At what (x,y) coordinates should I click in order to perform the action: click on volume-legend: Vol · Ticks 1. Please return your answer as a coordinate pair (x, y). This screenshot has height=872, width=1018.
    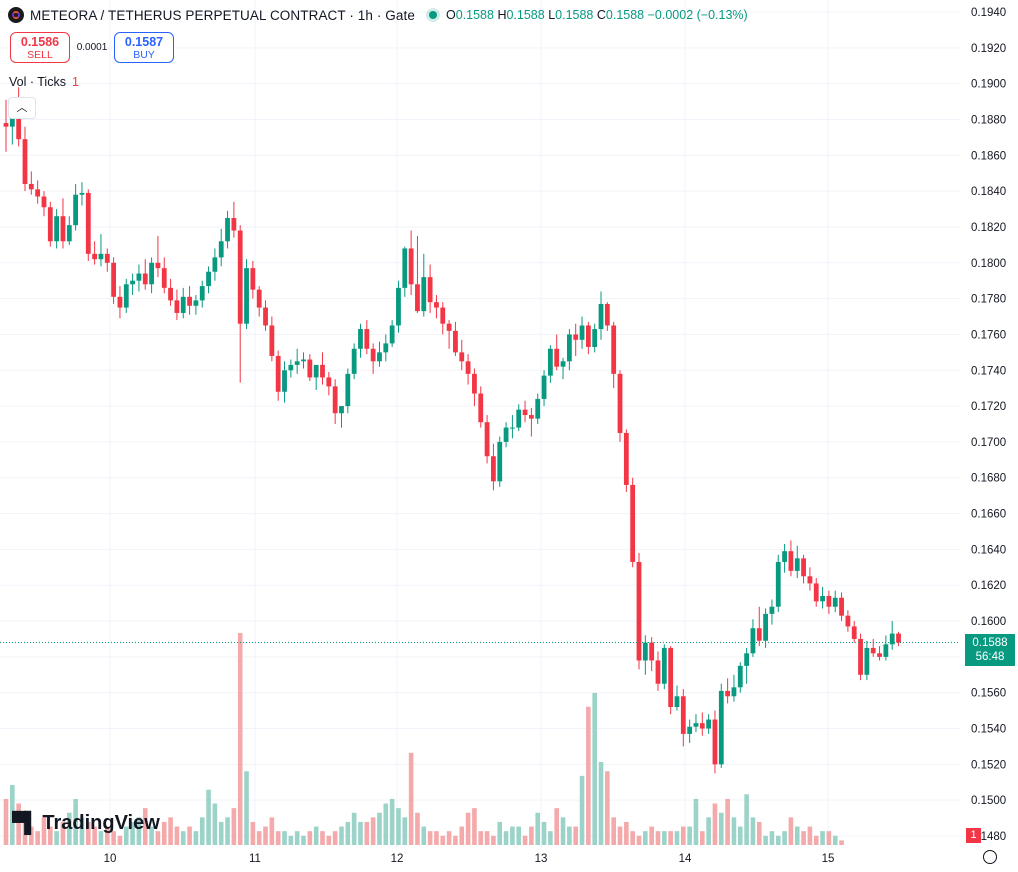
    Looking at the image, I should click on (44, 82).